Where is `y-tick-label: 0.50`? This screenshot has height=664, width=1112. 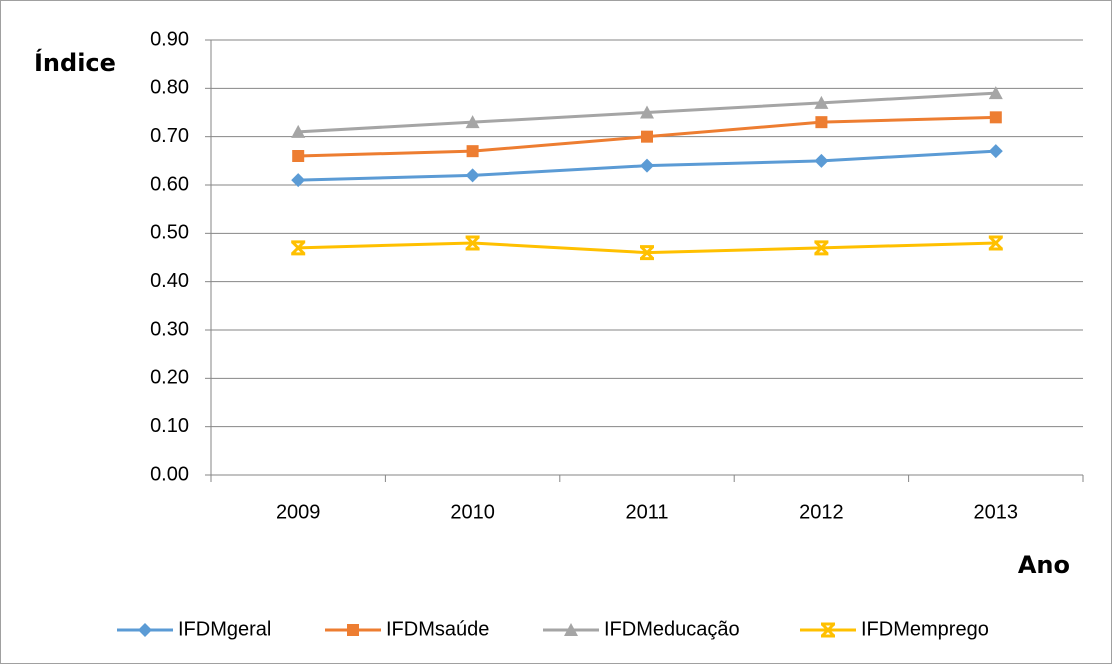
y-tick-label: 0.50 is located at coordinates (169, 233).